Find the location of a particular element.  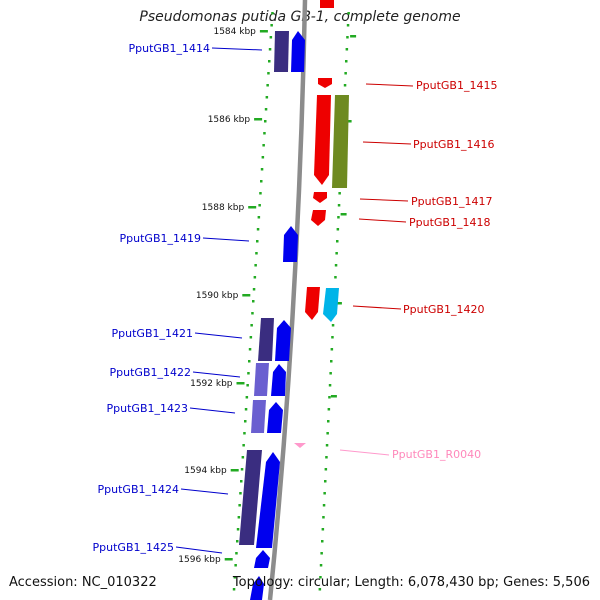

gene-label-PputGB1_R0040: PputGB1_R0040 is located at coordinates (436, 454).